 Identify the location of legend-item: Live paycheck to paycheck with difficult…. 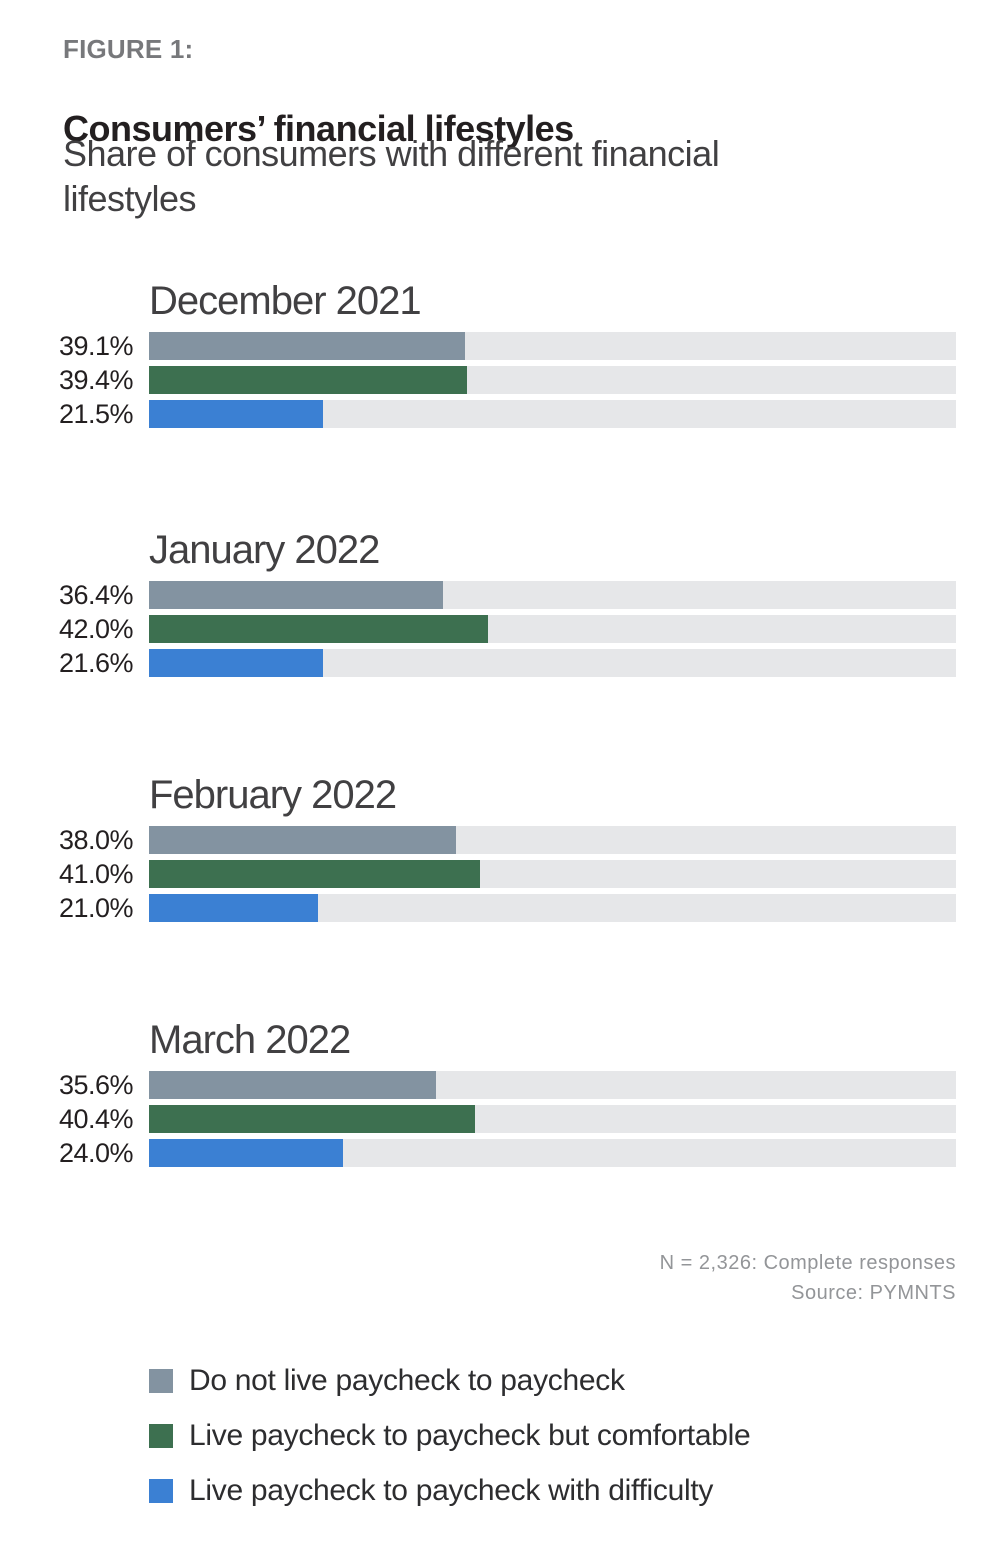
(449, 1490).